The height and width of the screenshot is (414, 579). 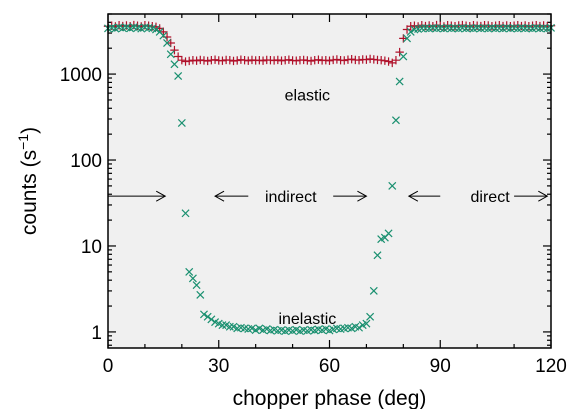 I want to click on annotation-label: elastic, so click(x=307, y=95).